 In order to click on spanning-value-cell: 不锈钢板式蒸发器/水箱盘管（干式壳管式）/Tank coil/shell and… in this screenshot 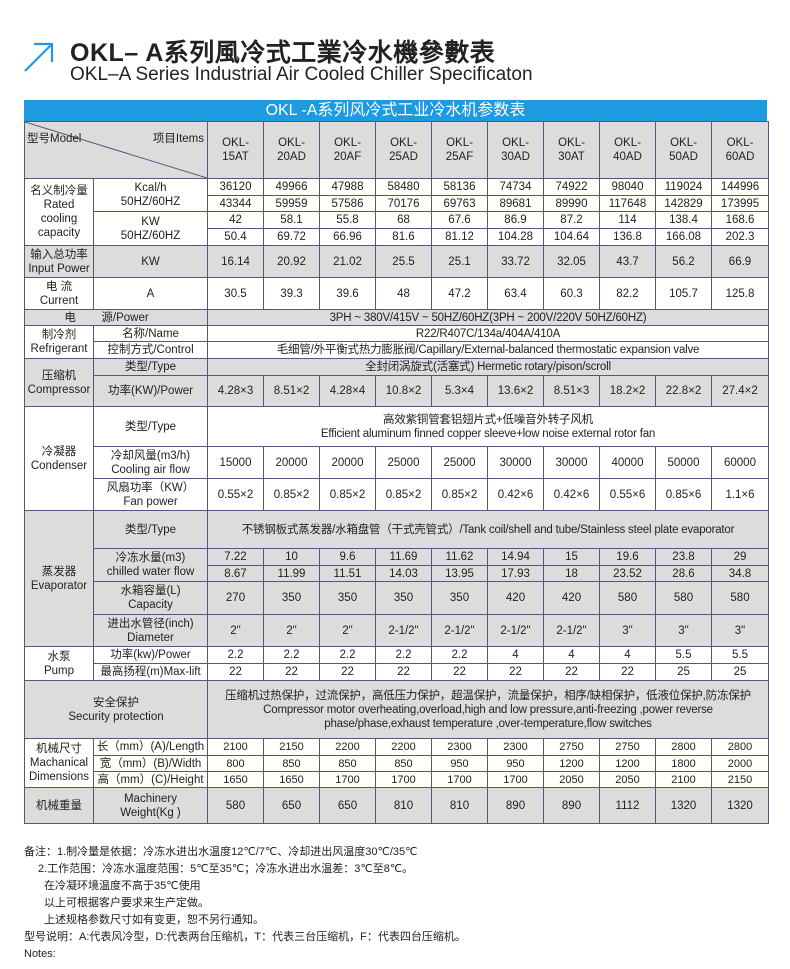, I will do `click(488, 529)`.